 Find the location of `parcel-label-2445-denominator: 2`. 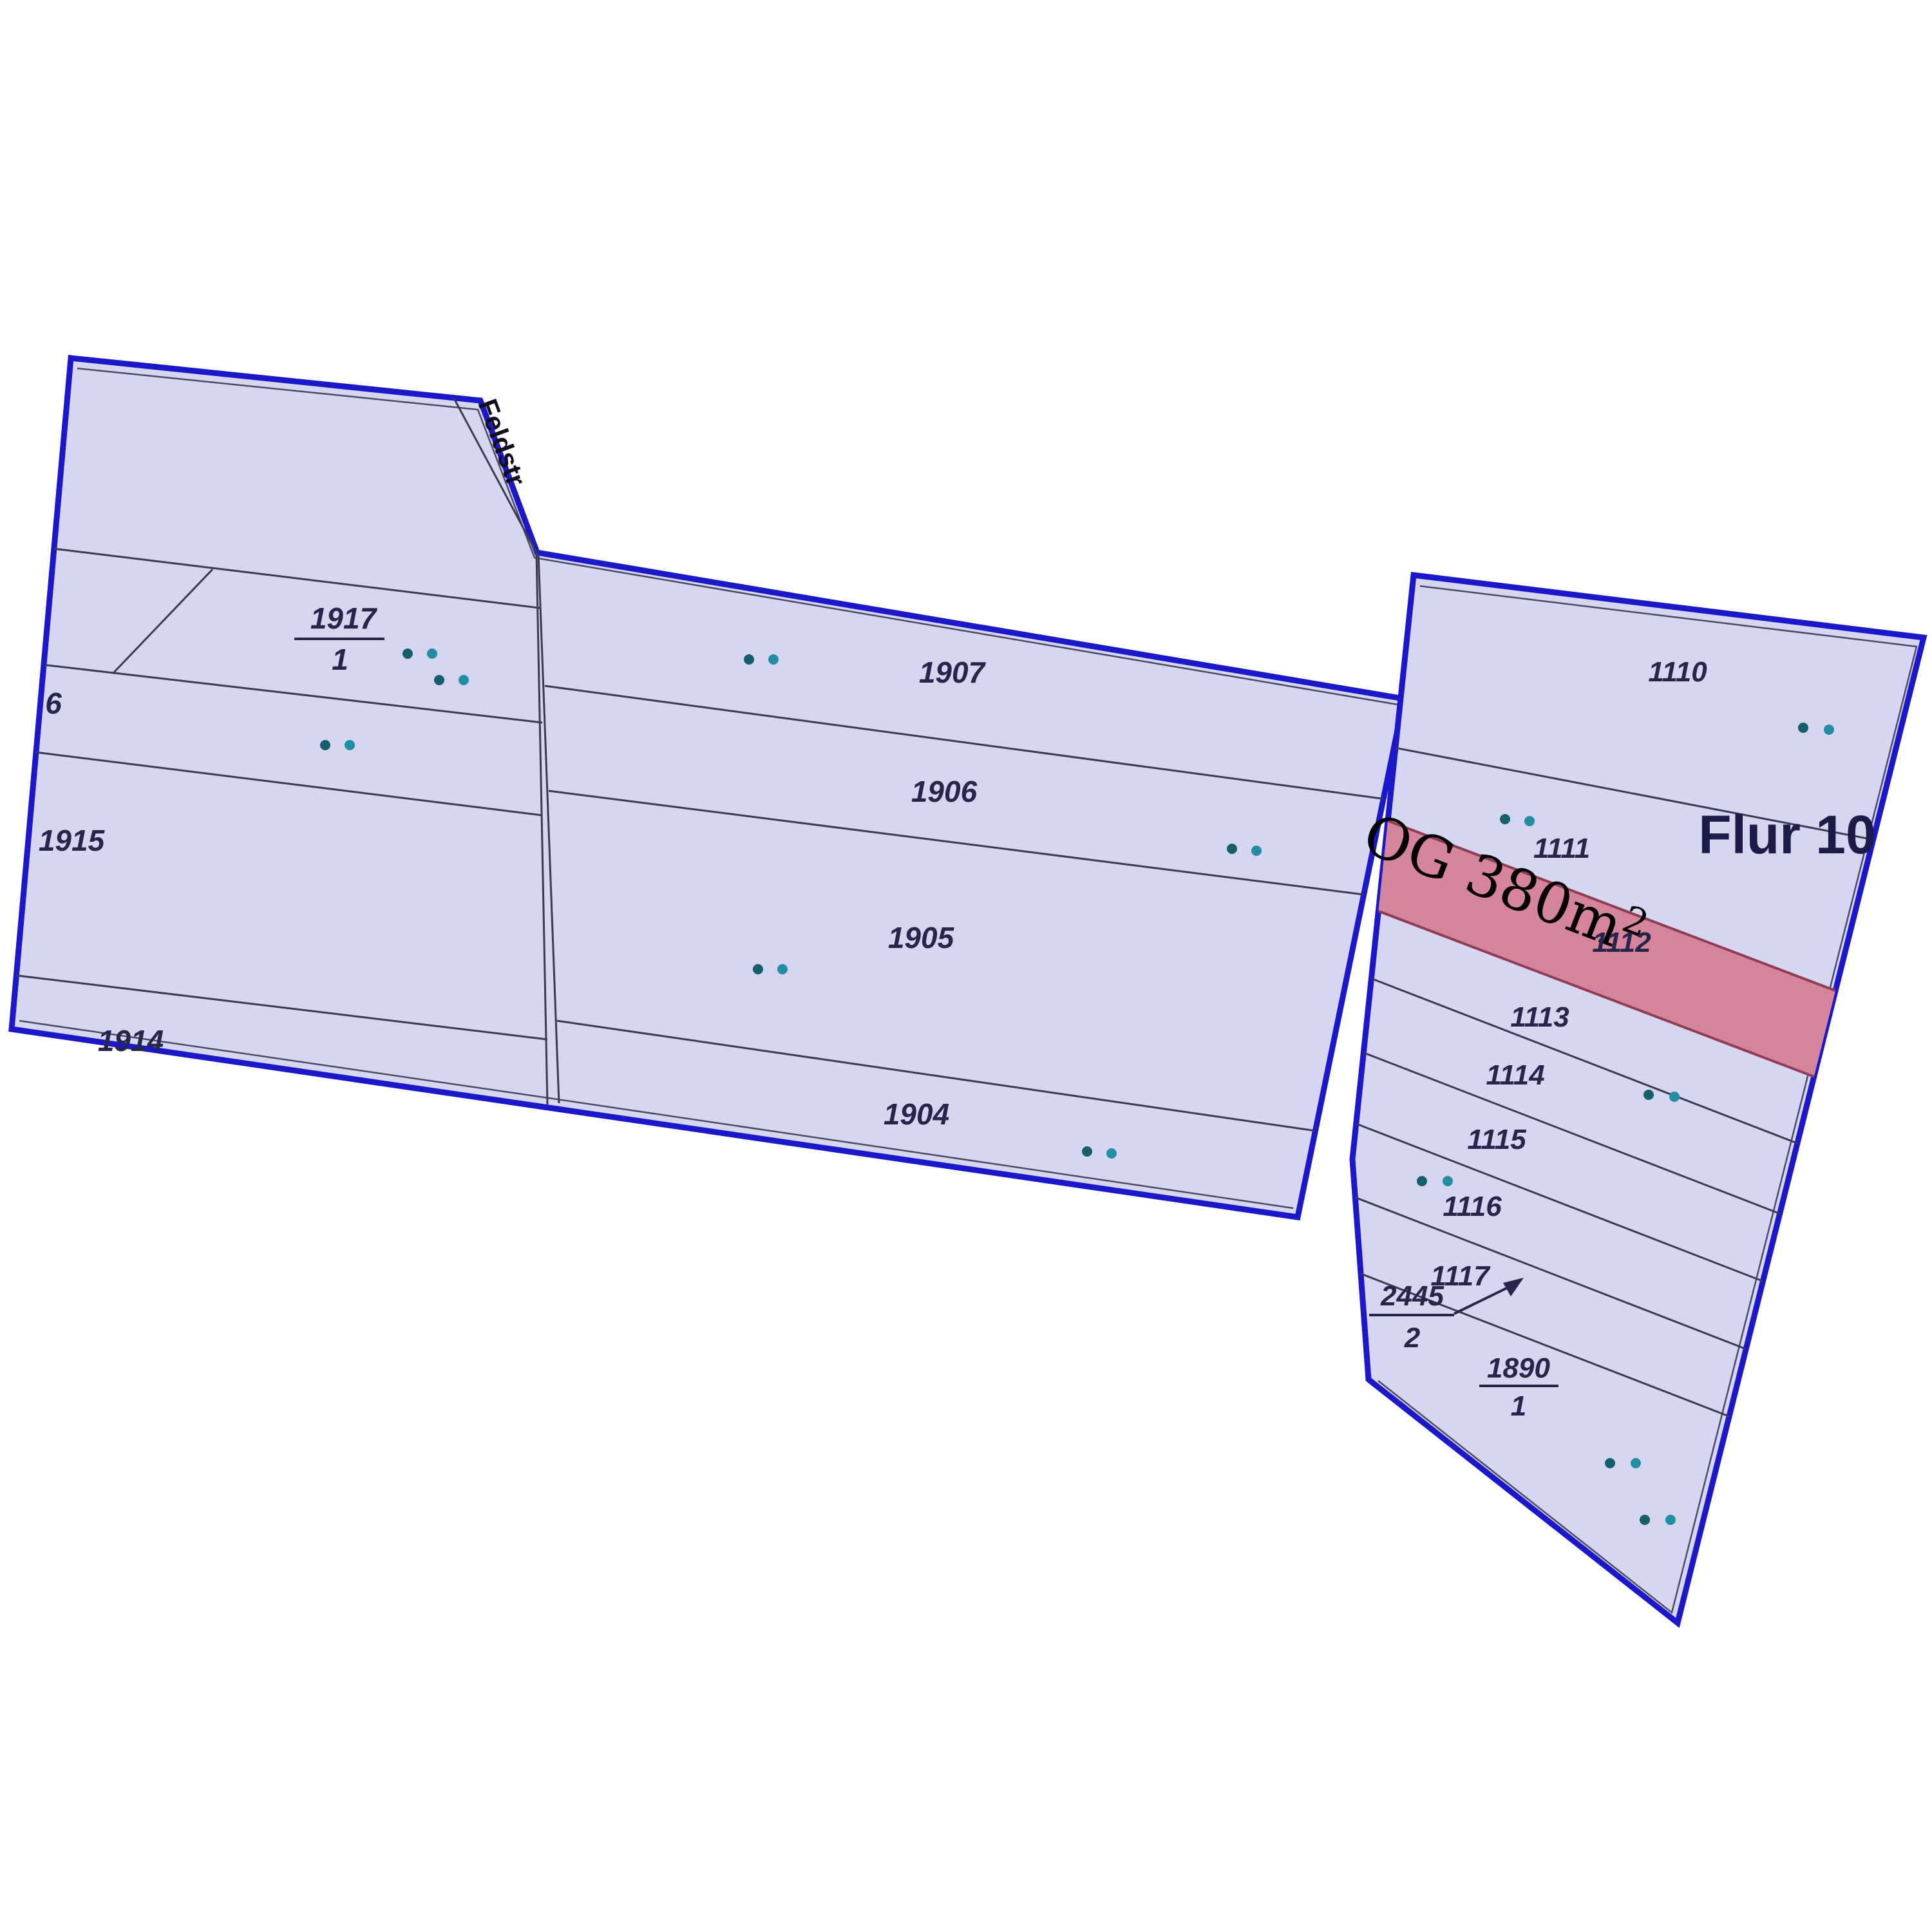

parcel-label-2445-denominator: 2 is located at coordinates (1413, 1338).